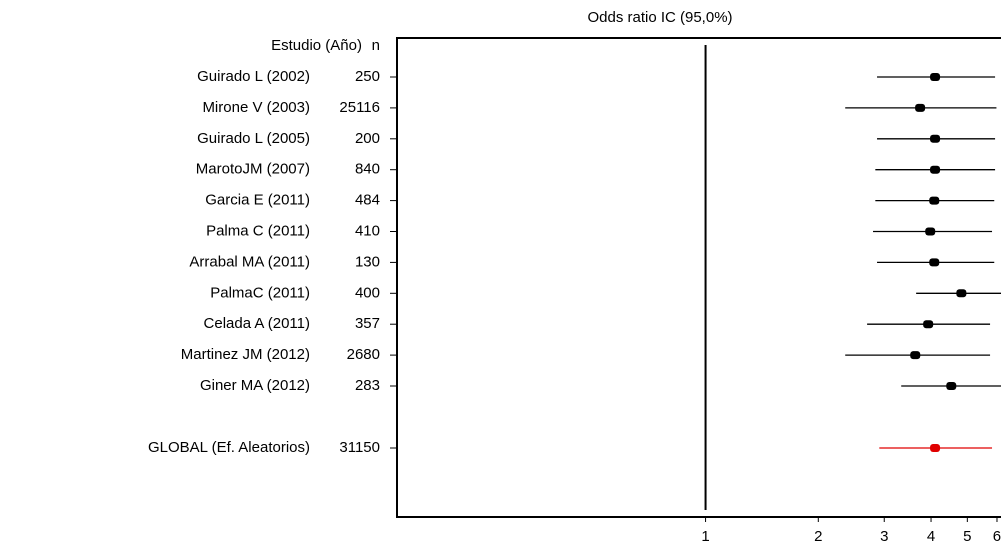 The width and height of the screenshot is (1001, 546). Describe the element at coordinates (260, 292) in the screenshot. I see `study-label: PalmaC (2011)` at that location.